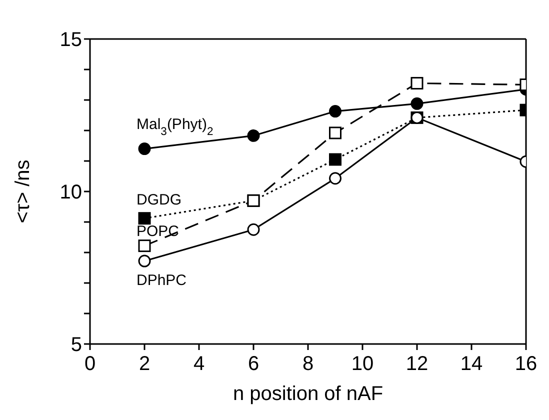 Image resolution: width=549 pixels, height=420 pixels. I want to click on x-tick-label: 6, so click(254, 364).